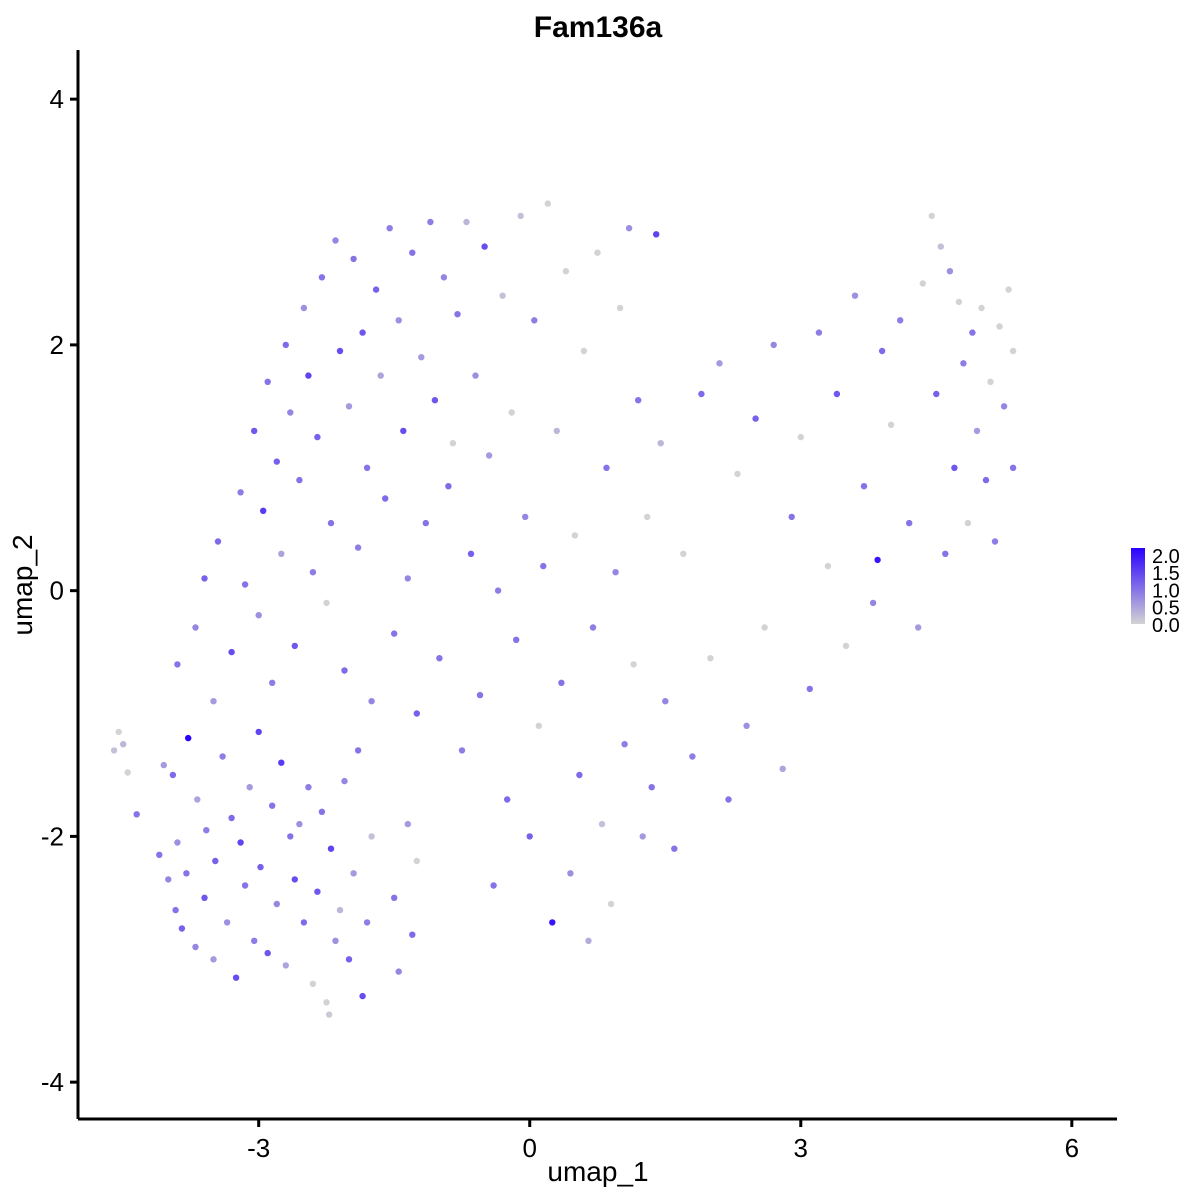 This screenshot has height=1200, width=1200. Describe the element at coordinates (663, 1141) in the screenshot. I see `x-axis-ticks: -3 0 3 6` at that location.